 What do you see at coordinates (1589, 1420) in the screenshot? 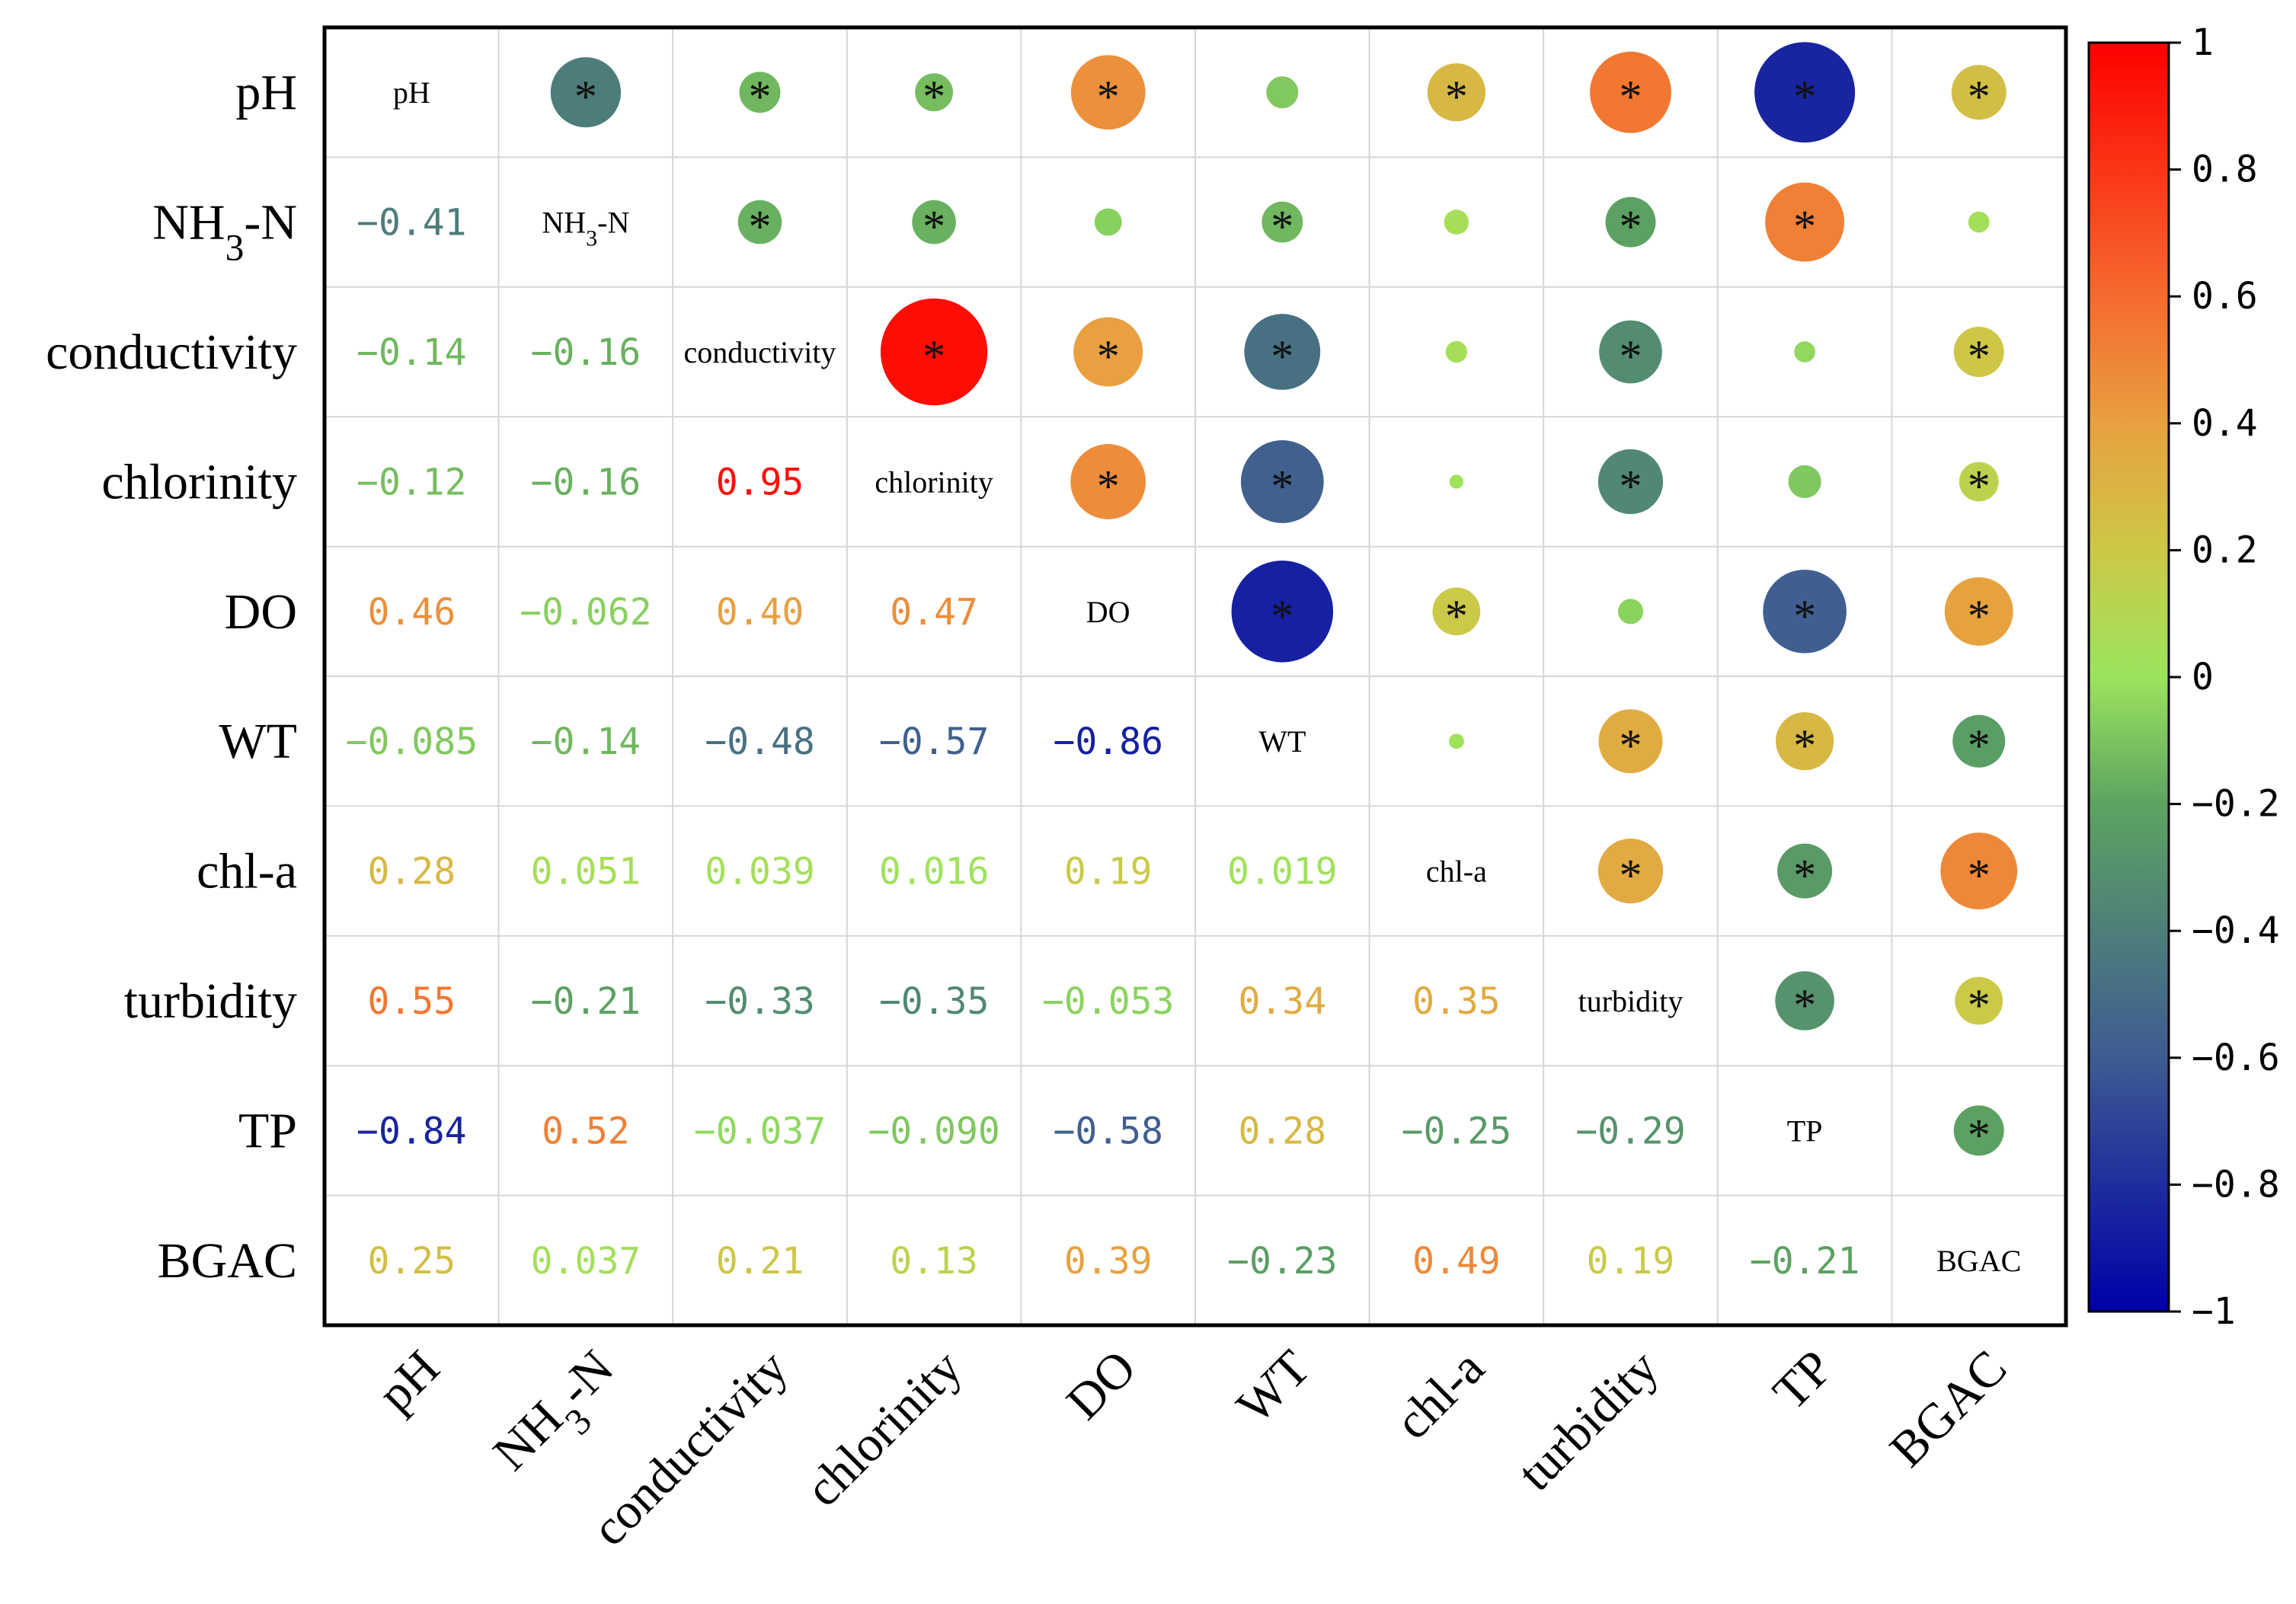
I see `x-axis-label: turbidity` at bounding box center [1589, 1420].